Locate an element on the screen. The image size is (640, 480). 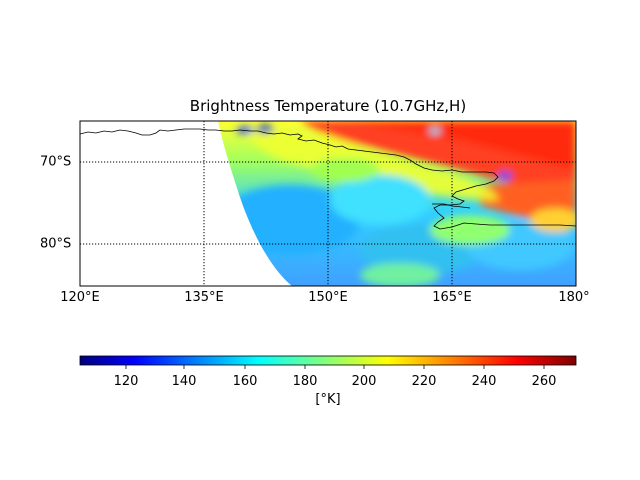
colorbar-tick-label: 240 is located at coordinates (484, 381).